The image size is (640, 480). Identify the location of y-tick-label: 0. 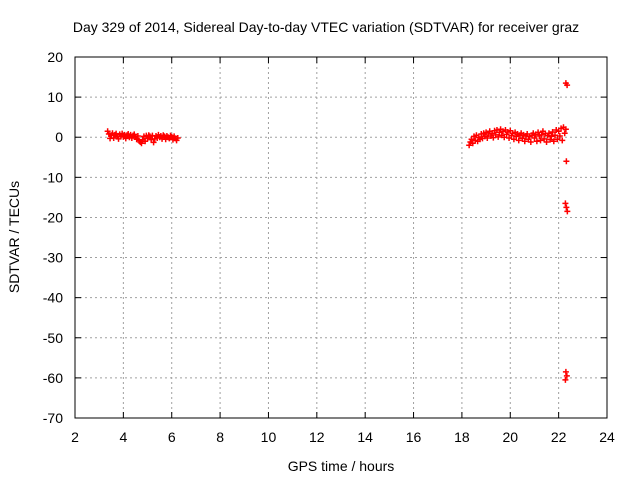
(59, 137).